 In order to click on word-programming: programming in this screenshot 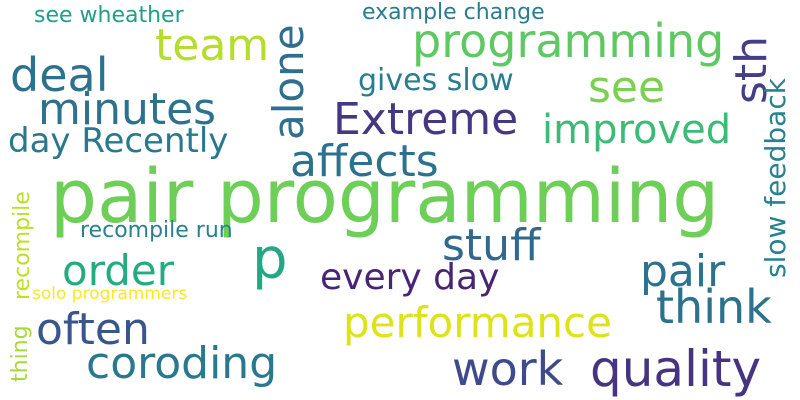, I will do `click(568, 41)`.